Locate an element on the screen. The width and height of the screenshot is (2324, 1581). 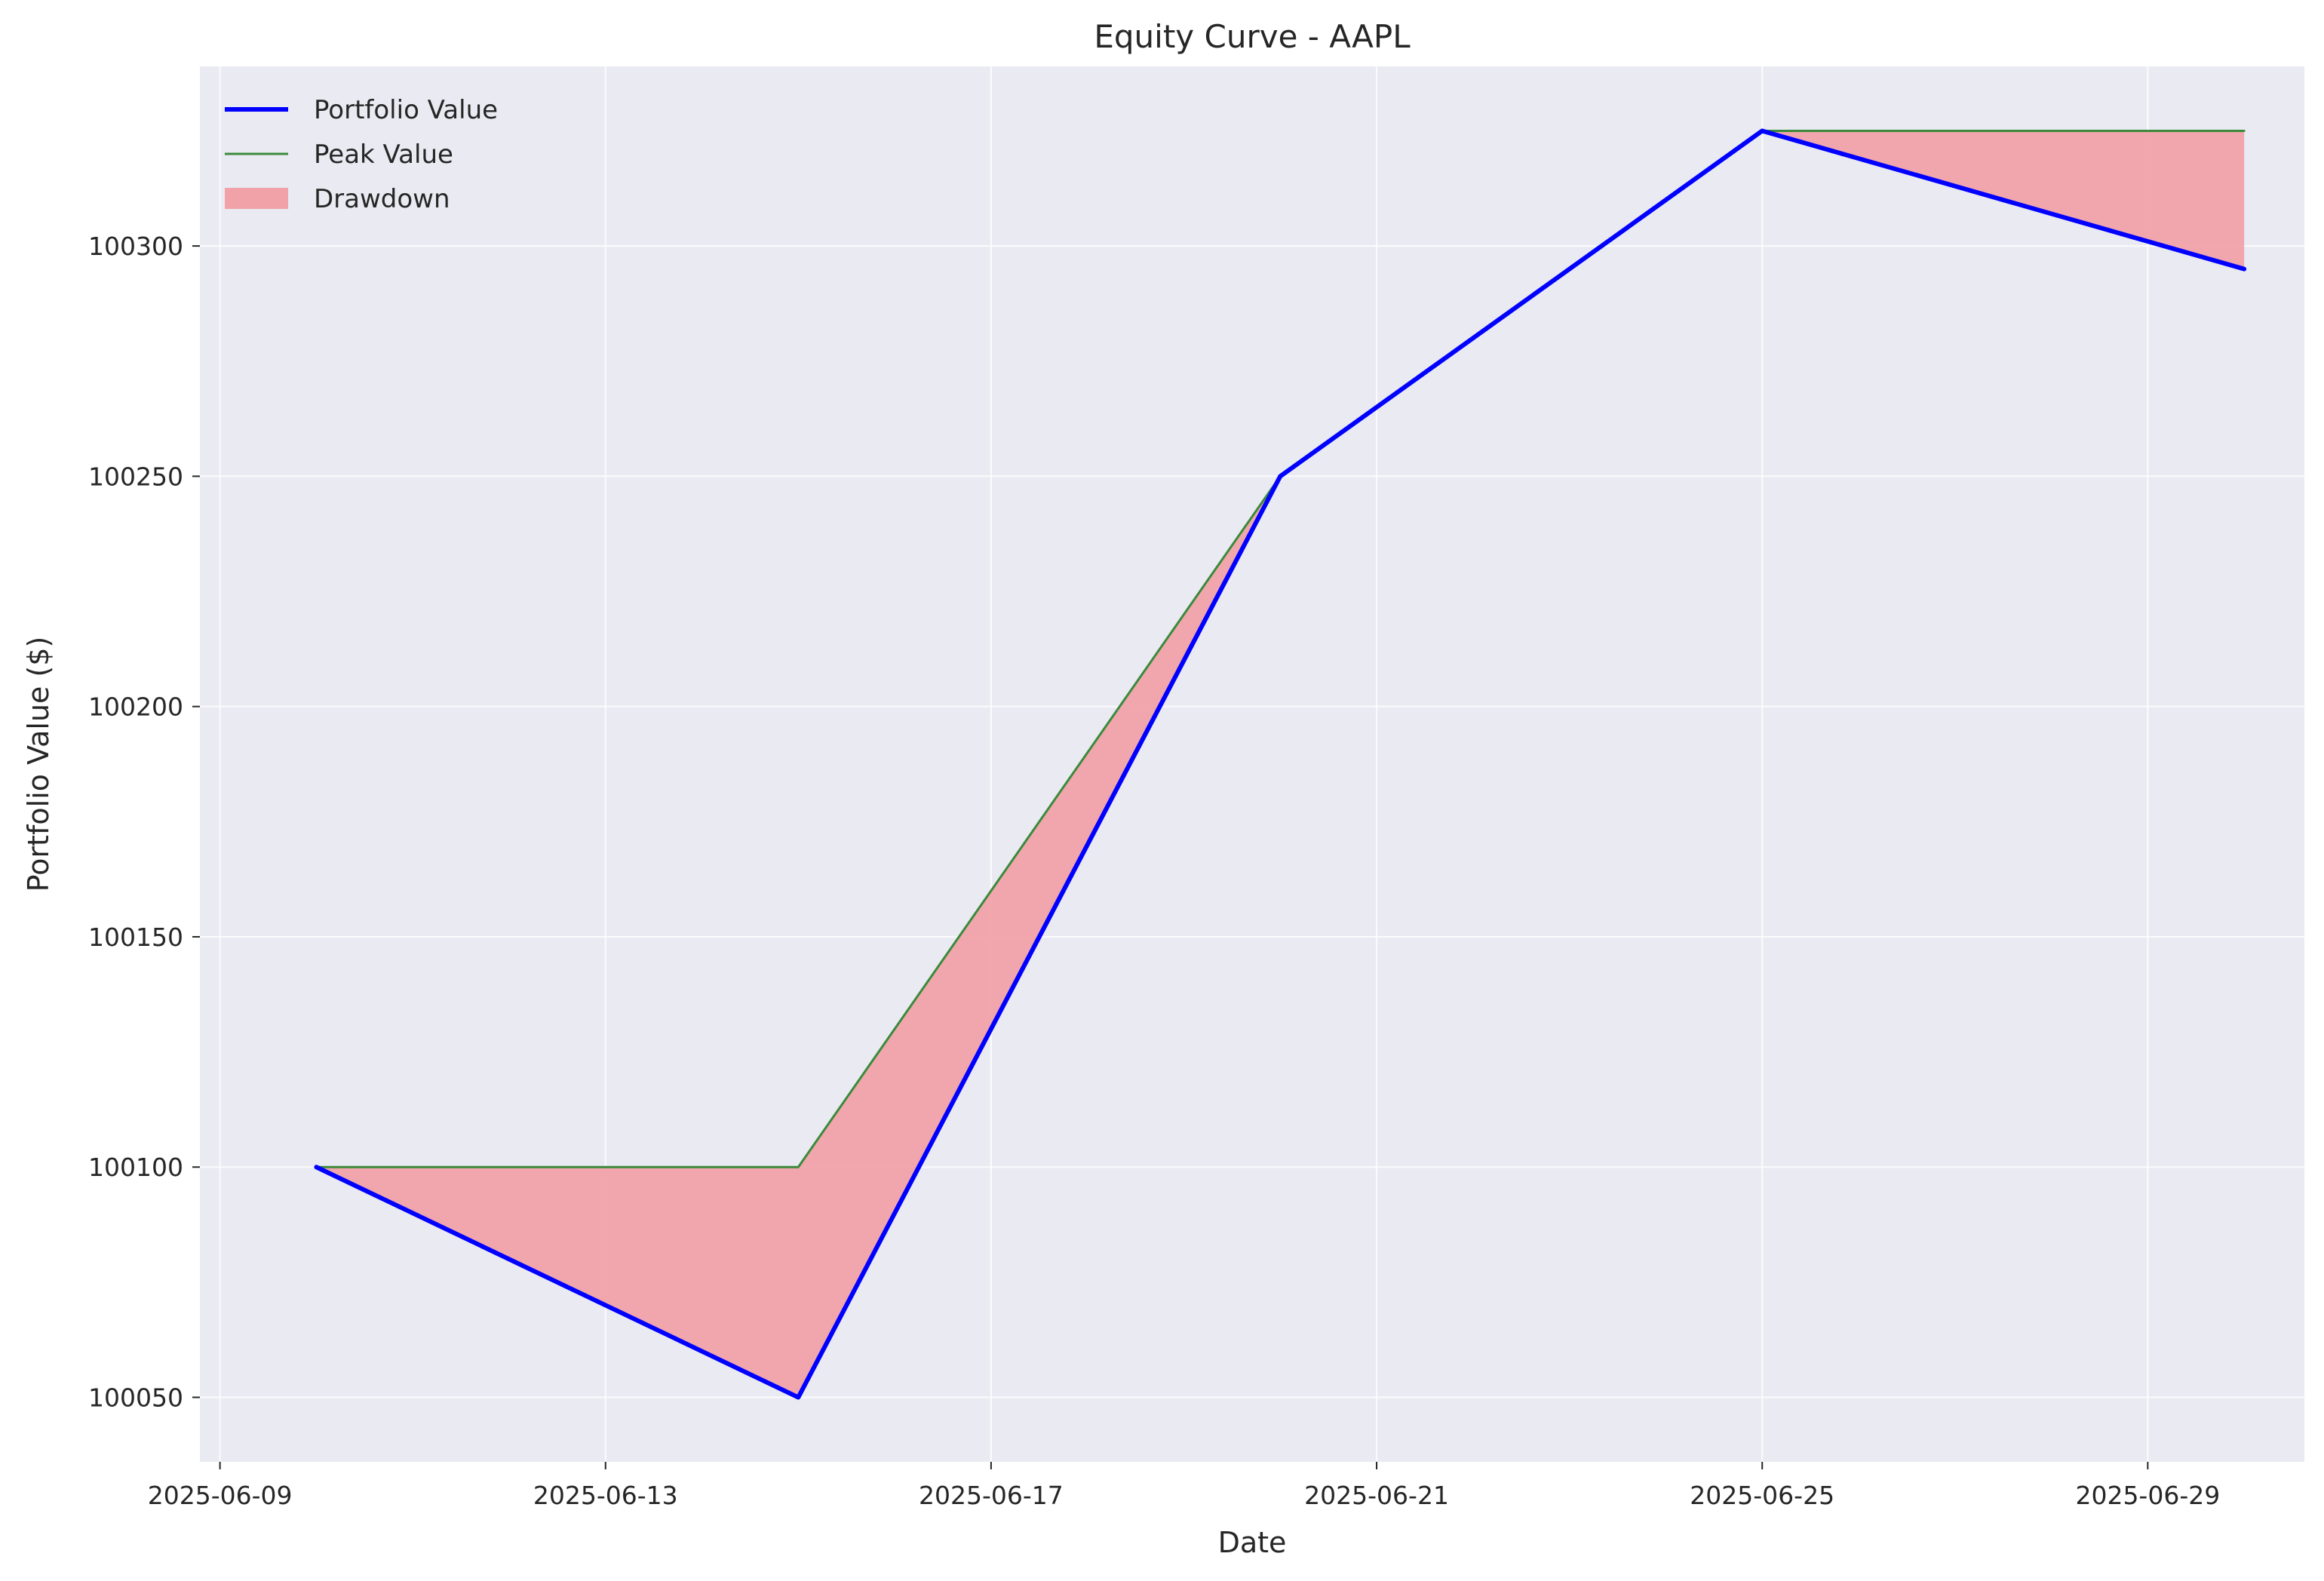
x-tick-label-2: 2025-06-17 is located at coordinates (991, 1495).